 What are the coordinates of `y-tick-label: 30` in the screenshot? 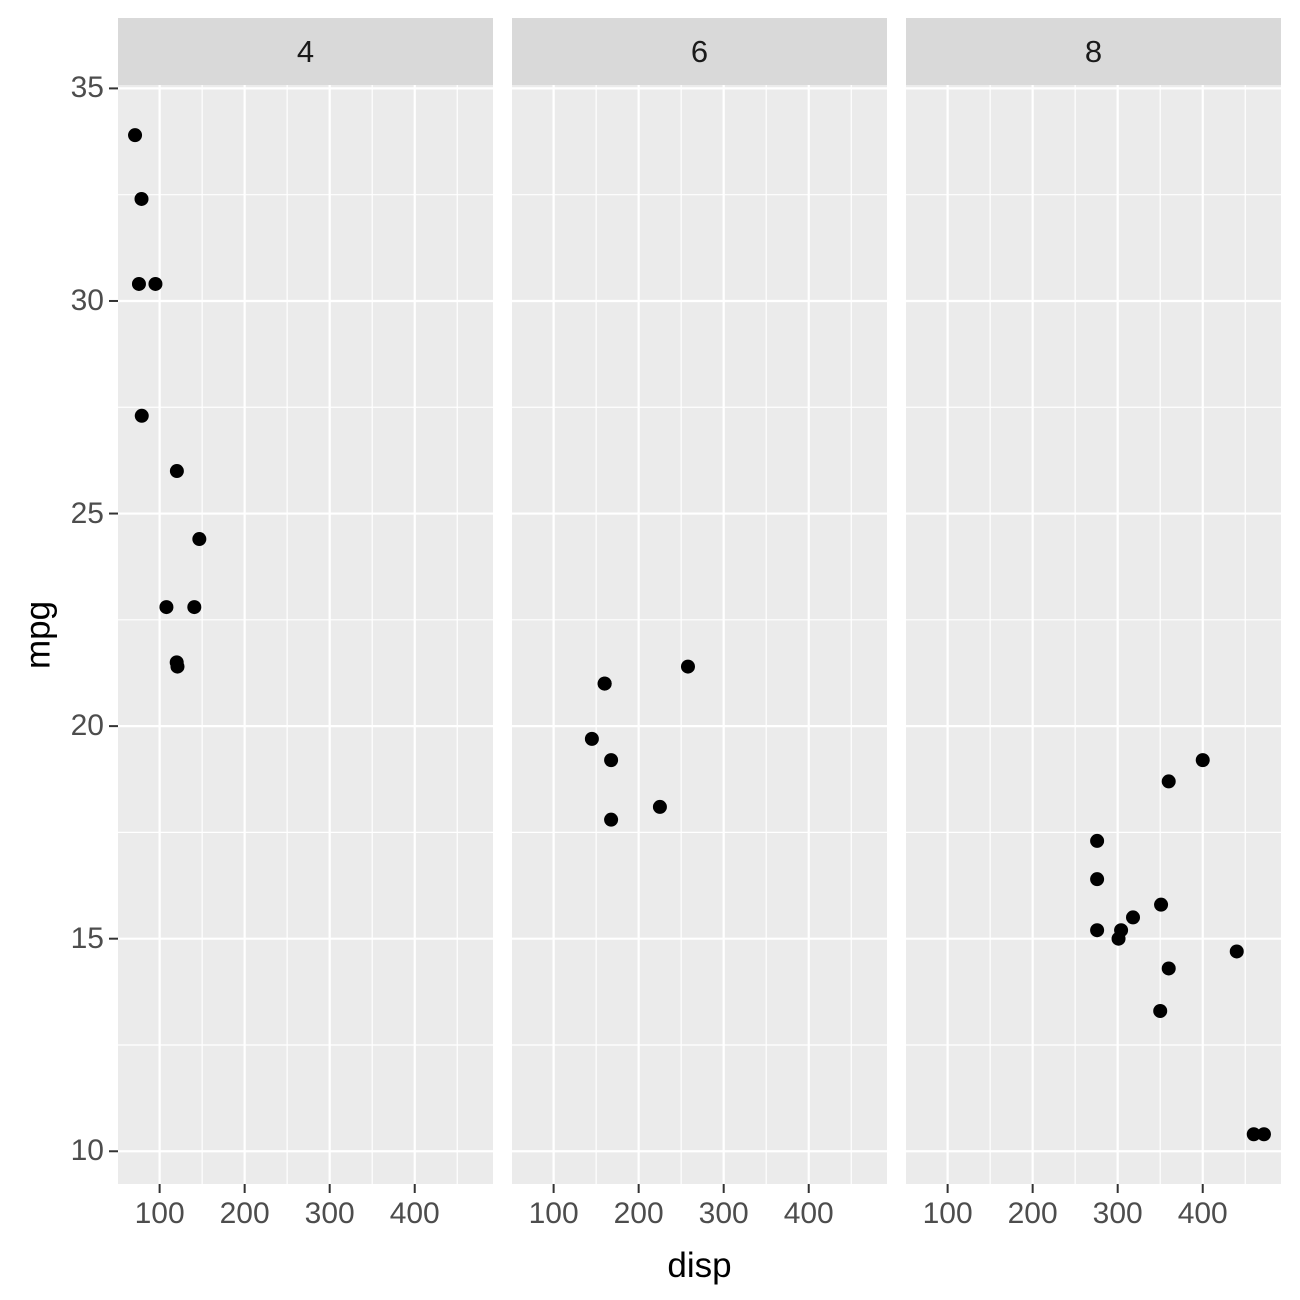 It's located at (87, 300).